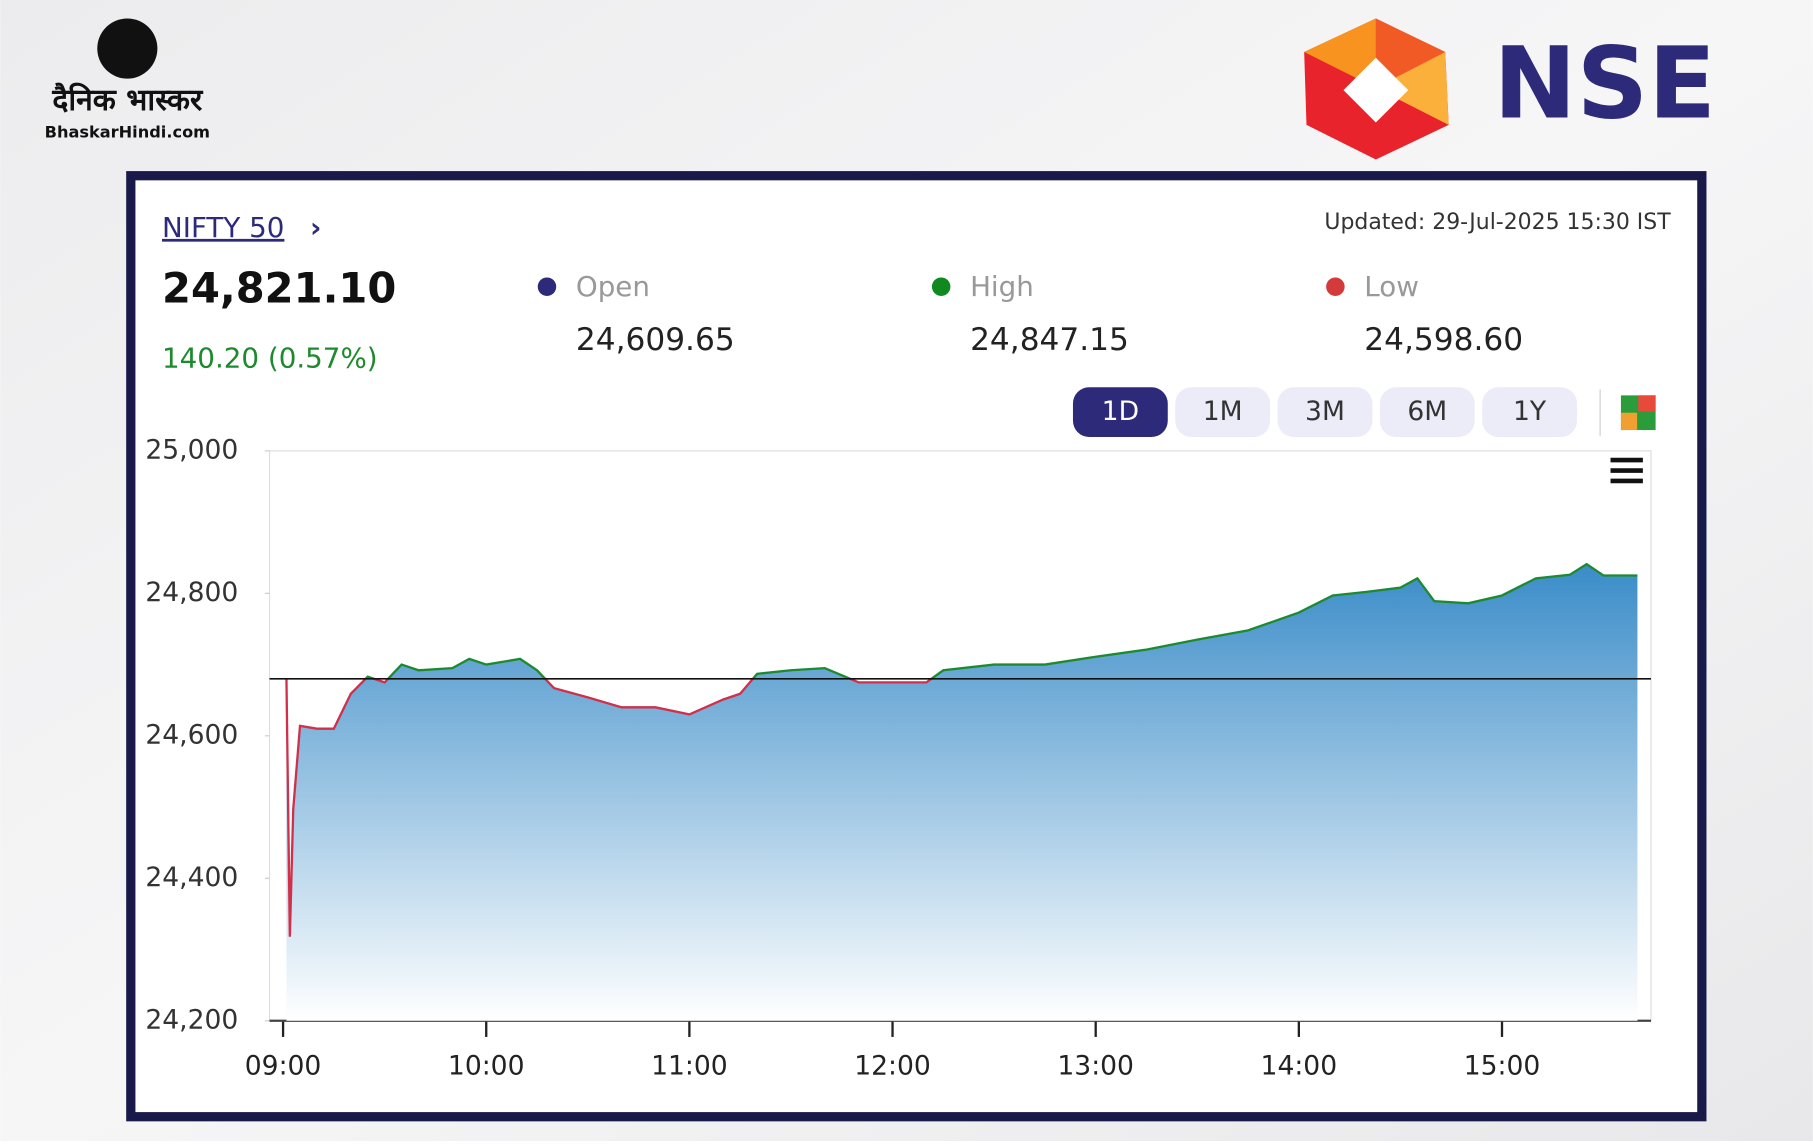 The image size is (1813, 1145). I want to click on range-label: 3M, so click(1325, 411).